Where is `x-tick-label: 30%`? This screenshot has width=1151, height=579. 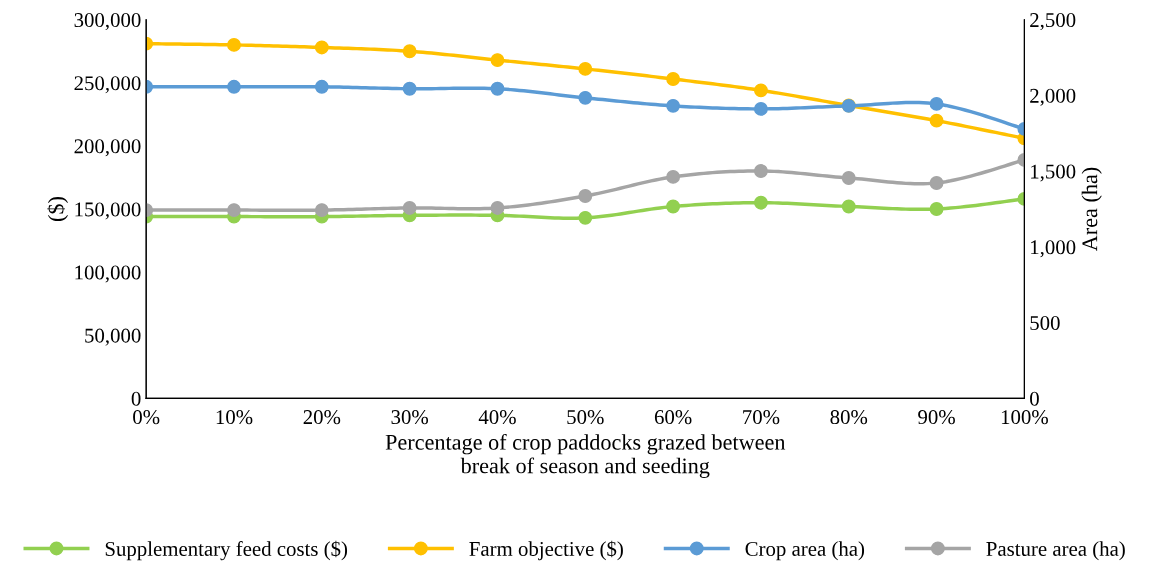
x-tick-label: 30% is located at coordinates (410, 417).